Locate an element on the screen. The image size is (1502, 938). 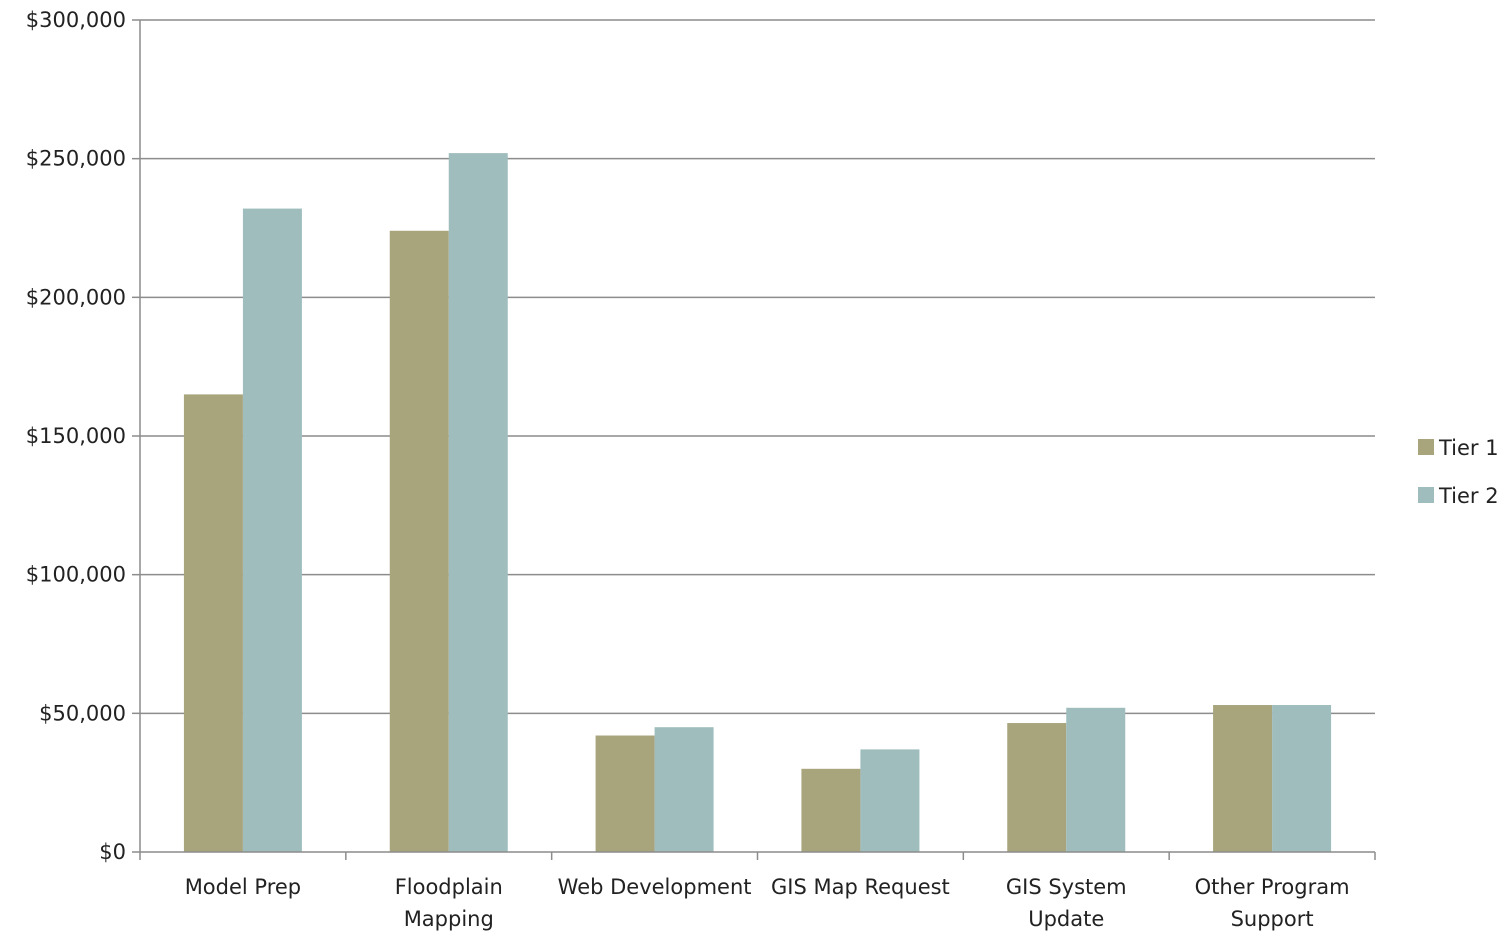
x-tick-label: GIS System Update is located at coordinates (1066, 903).